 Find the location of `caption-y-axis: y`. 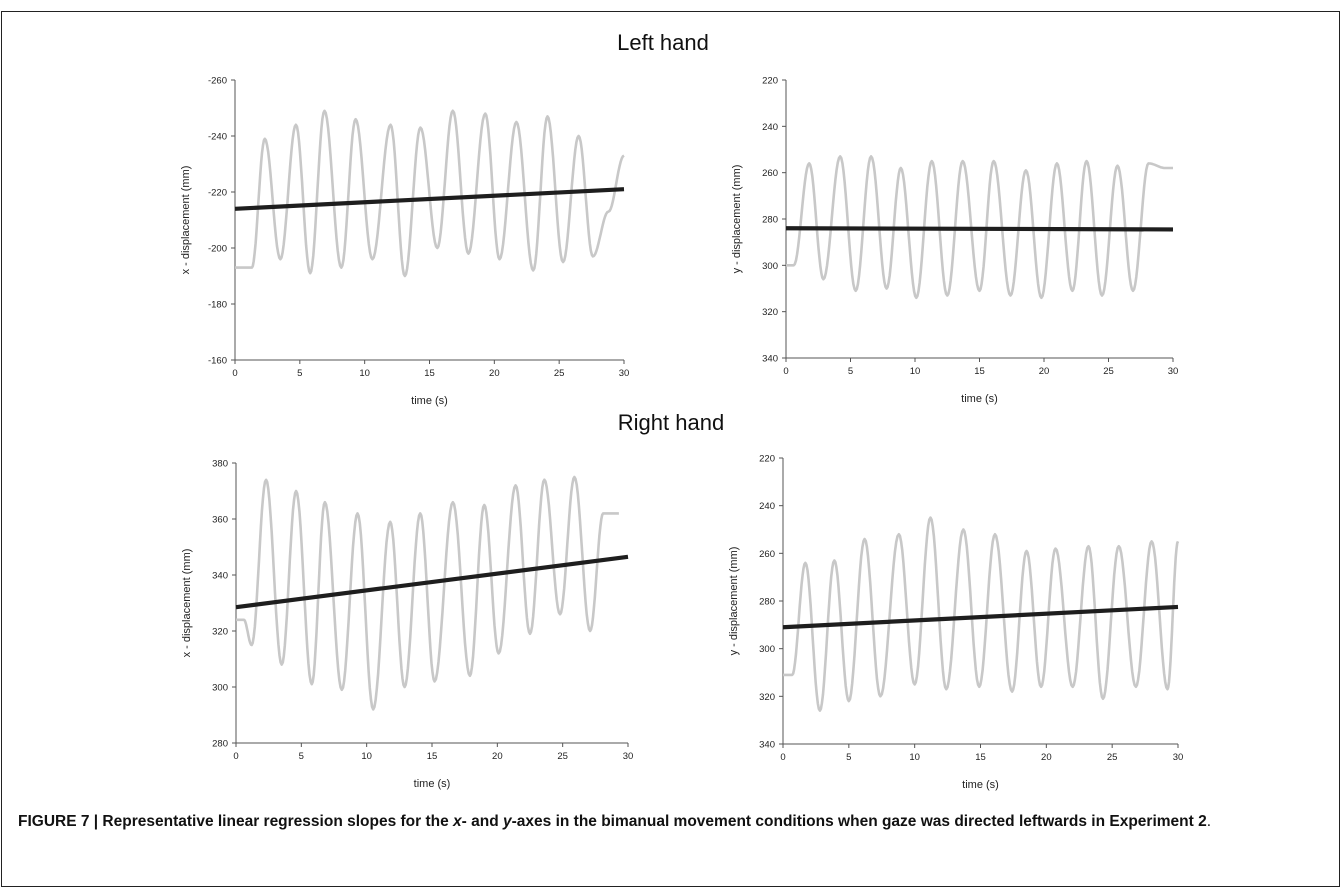

caption-y-axis: y is located at coordinates (507, 821).